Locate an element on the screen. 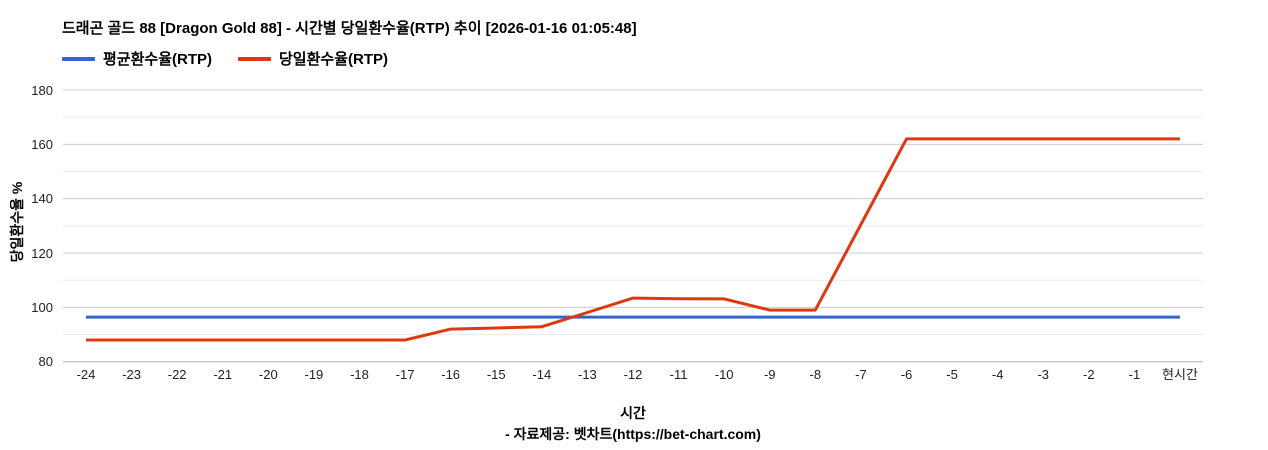 The width and height of the screenshot is (1268, 450). legend-label-avg-rtp: 평균환수율(RTP) is located at coordinates (157, 59).